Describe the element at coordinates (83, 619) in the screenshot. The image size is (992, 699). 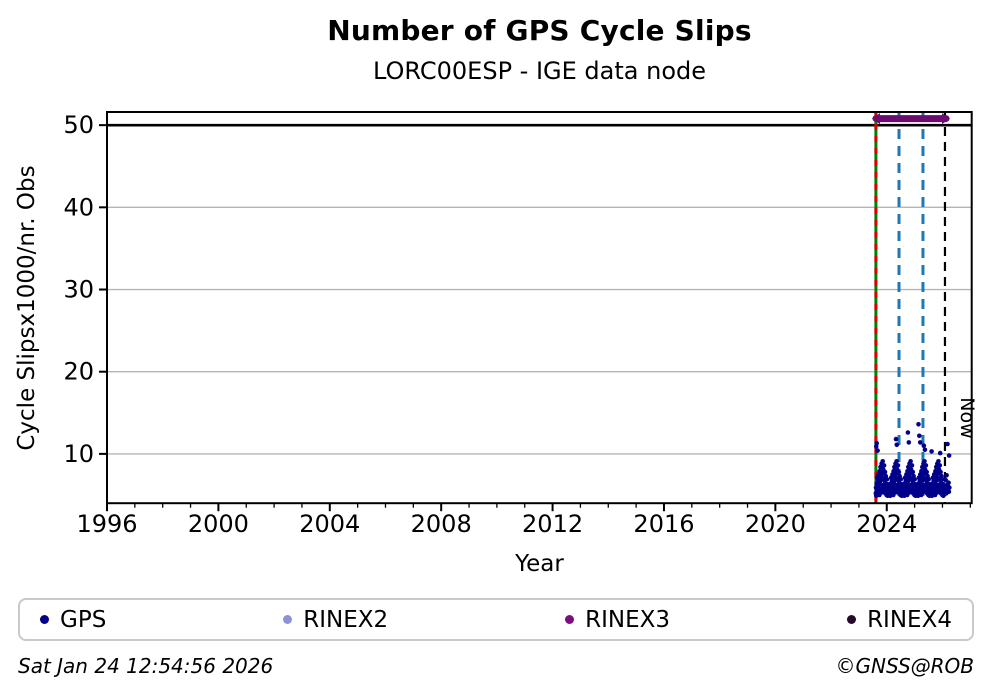
I see `legend-label-gps: GPS` at that location.